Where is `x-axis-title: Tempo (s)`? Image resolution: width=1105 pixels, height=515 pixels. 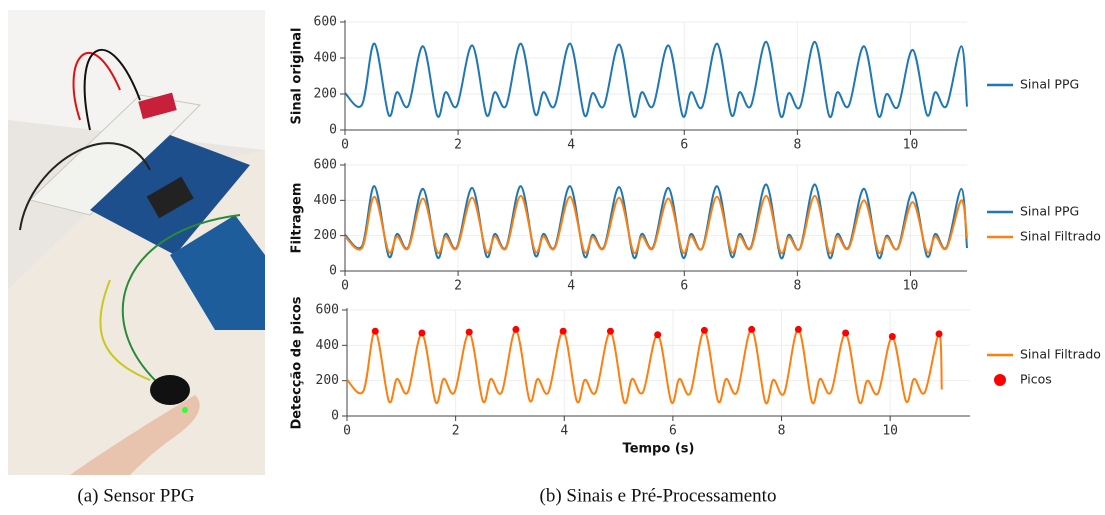
x-axis-title: Tempo (s) is located at coordinates (659, 449).